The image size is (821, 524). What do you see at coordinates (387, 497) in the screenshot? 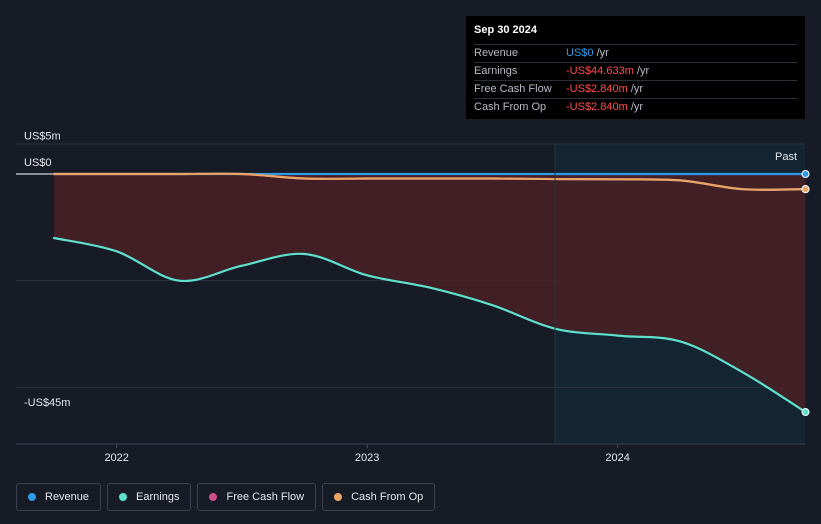
I see `legend-label: Cash From Op` at bounding box center [387, 497].